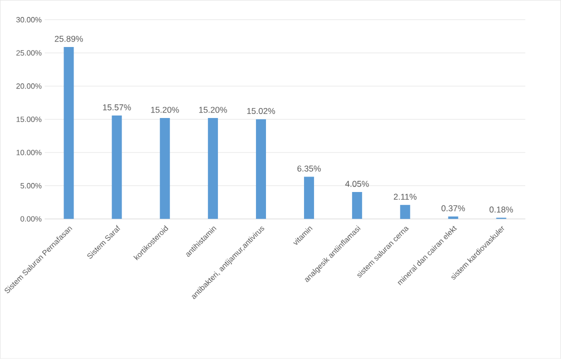 The image size is (561, 359). What do you see at coordinates (453, 208) in the screenshot?
I see `data-label: 0.37%` at bounding box center [453, 208].